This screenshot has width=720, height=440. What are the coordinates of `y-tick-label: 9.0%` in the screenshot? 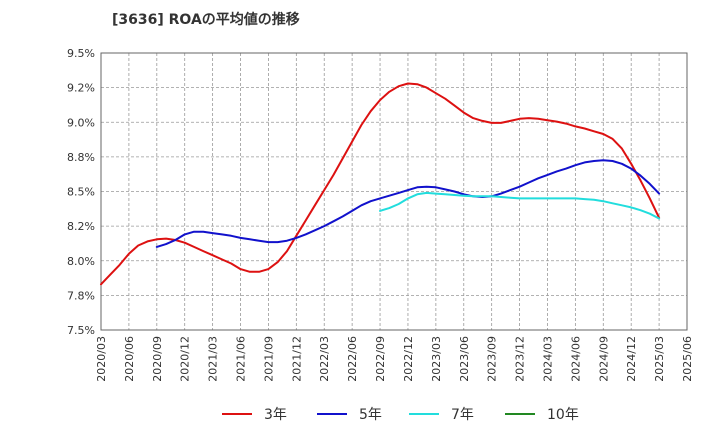 It's located at (81, 122).